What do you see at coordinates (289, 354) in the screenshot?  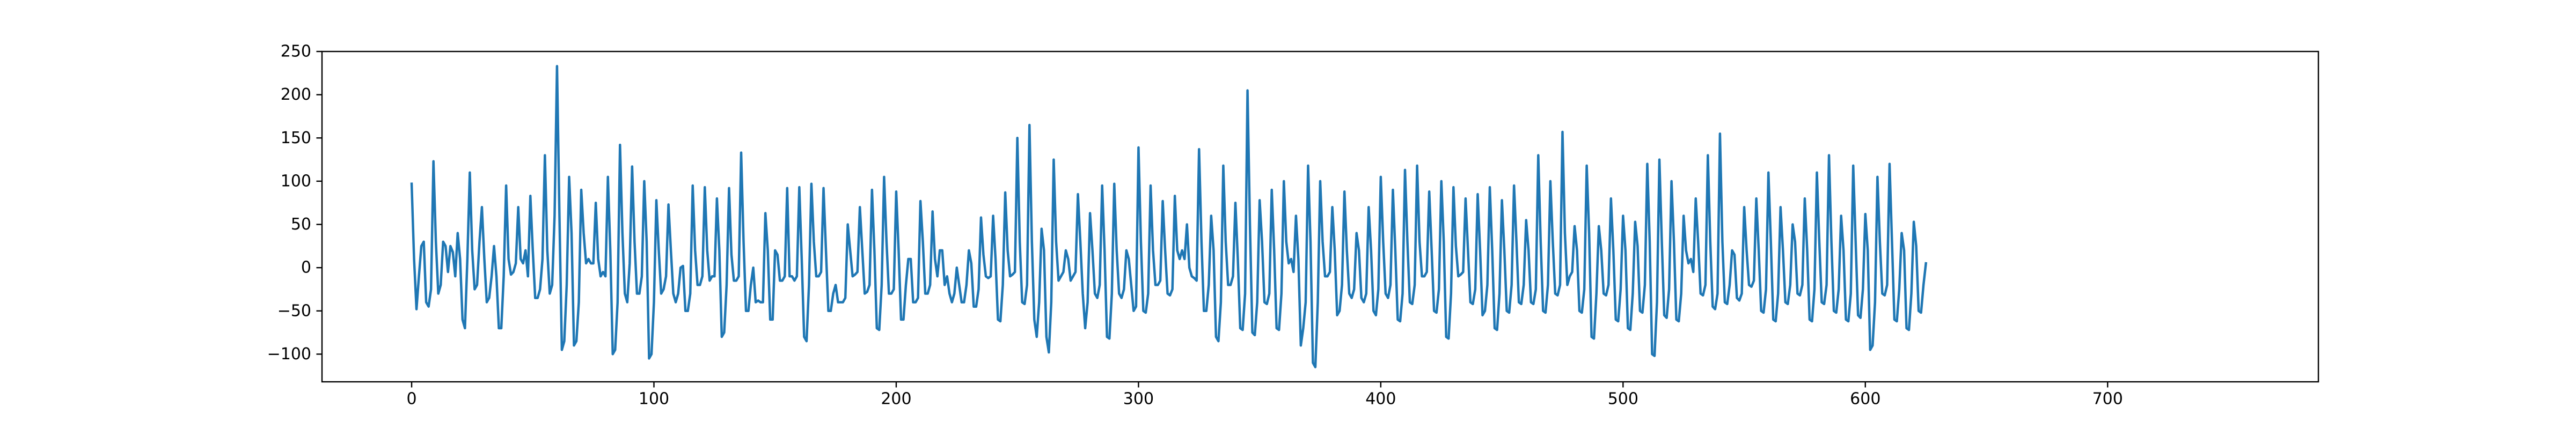 I see `y-tick-label: −100` at bounding box center [289, 354].